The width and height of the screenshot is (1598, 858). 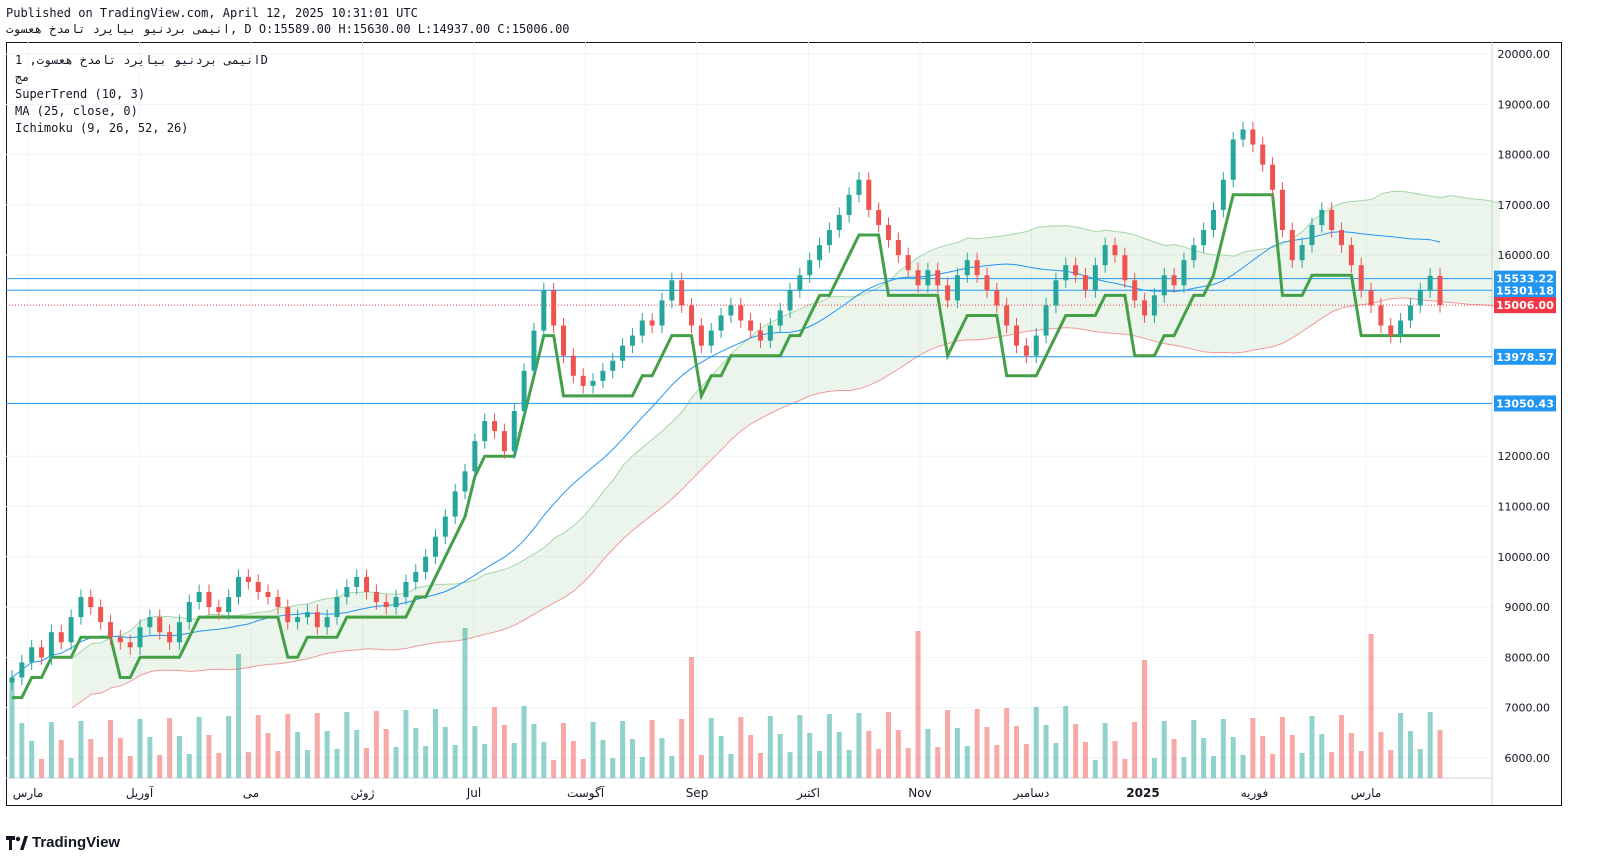 I want to click on time-tick-label: Nov, so click(x=919, y=793).